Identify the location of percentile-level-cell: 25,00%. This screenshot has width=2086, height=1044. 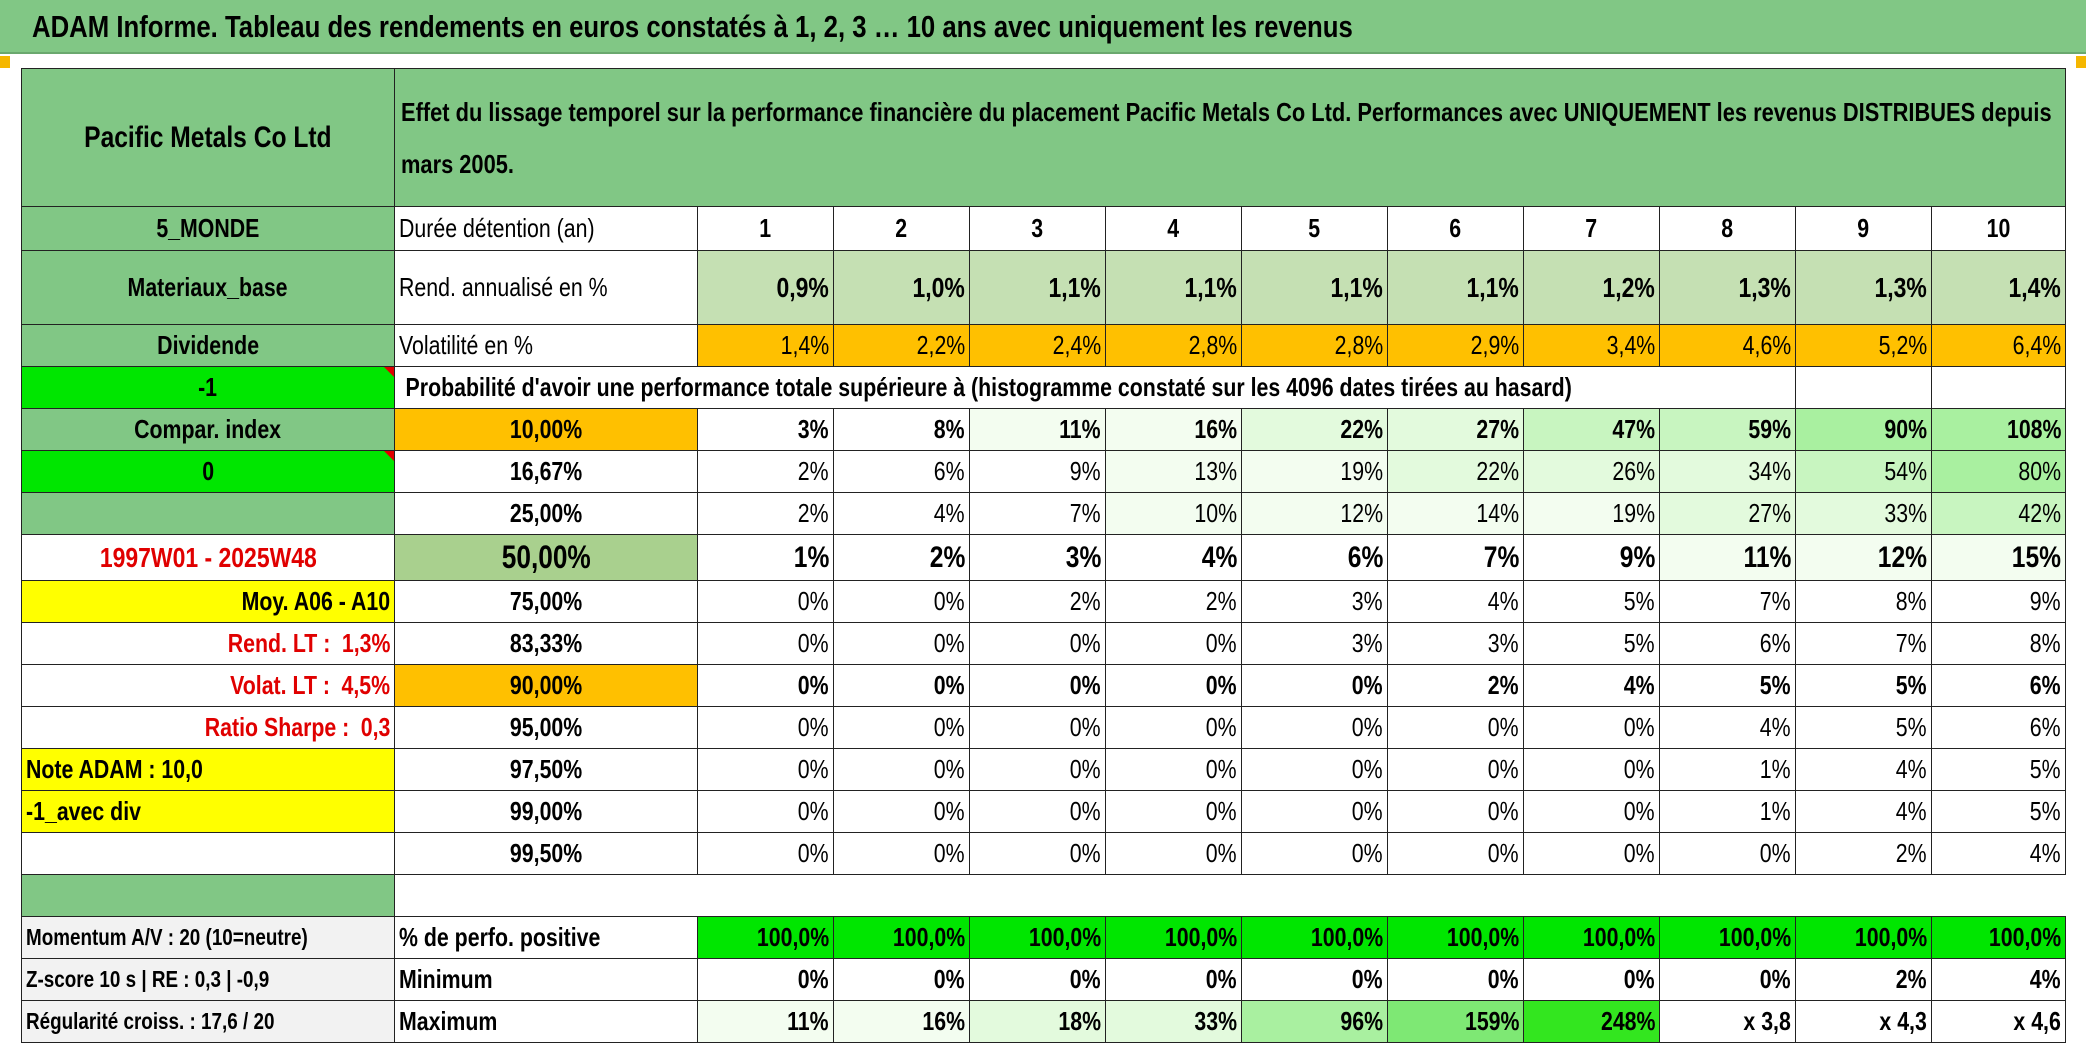
(546, 513).